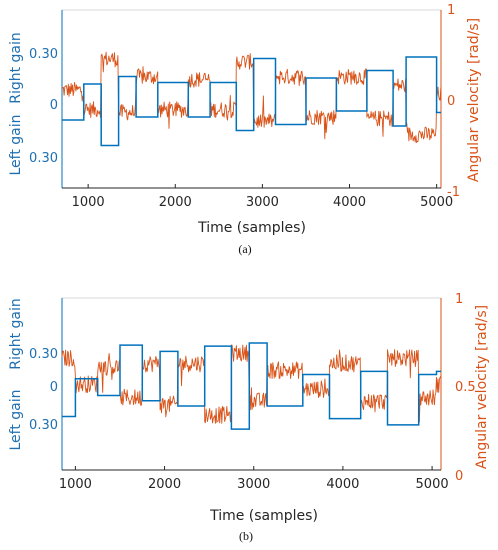 This screenshot has height=550, width=498. Describe the element at coordinates (244, 249) in the screenshot. I see `panel-caption-a: (a)` at that location.